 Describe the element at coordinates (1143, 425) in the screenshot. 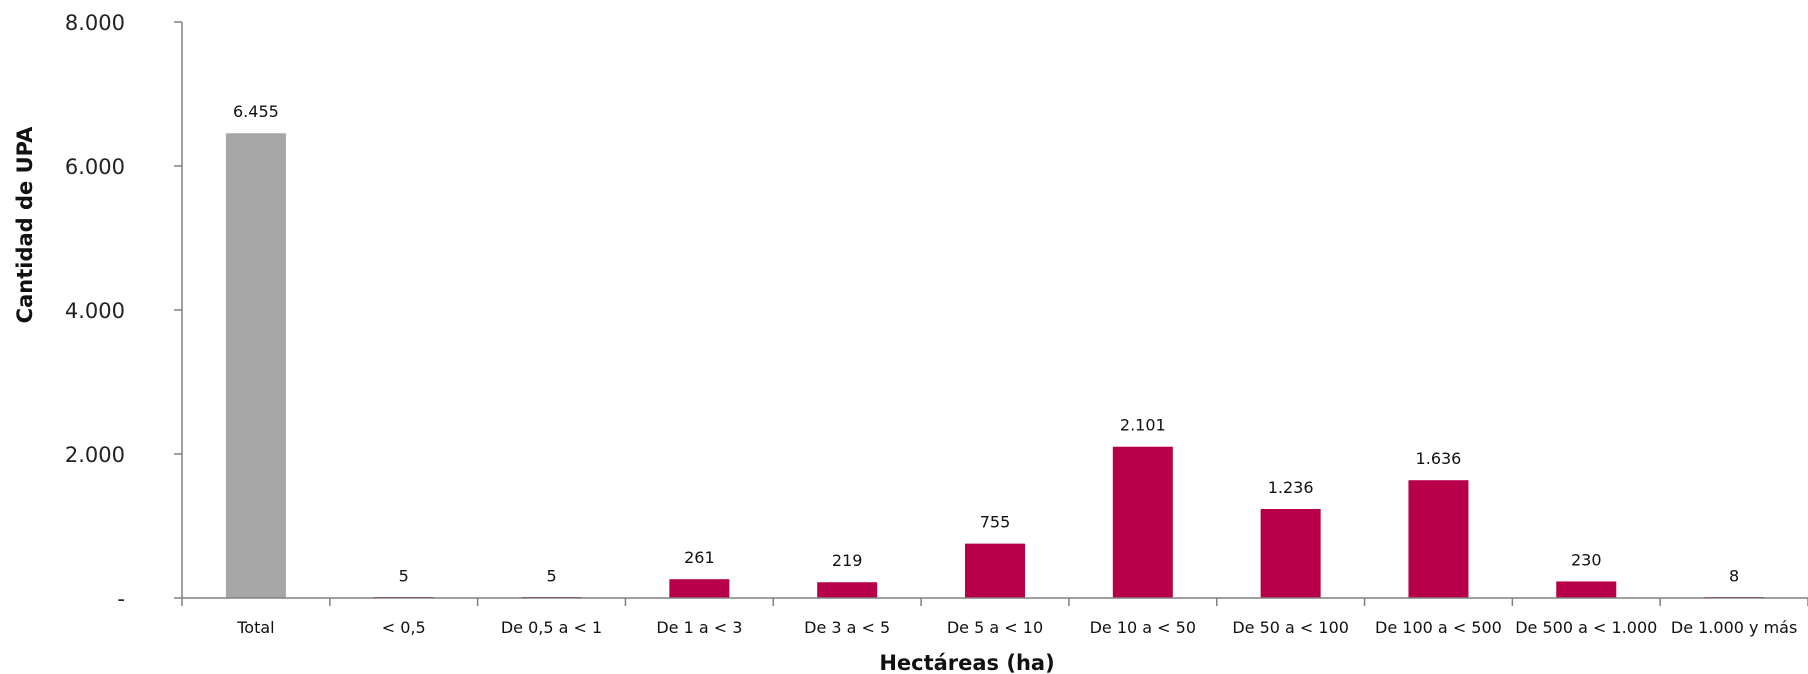

I see `data-label: 2.101` at that location.